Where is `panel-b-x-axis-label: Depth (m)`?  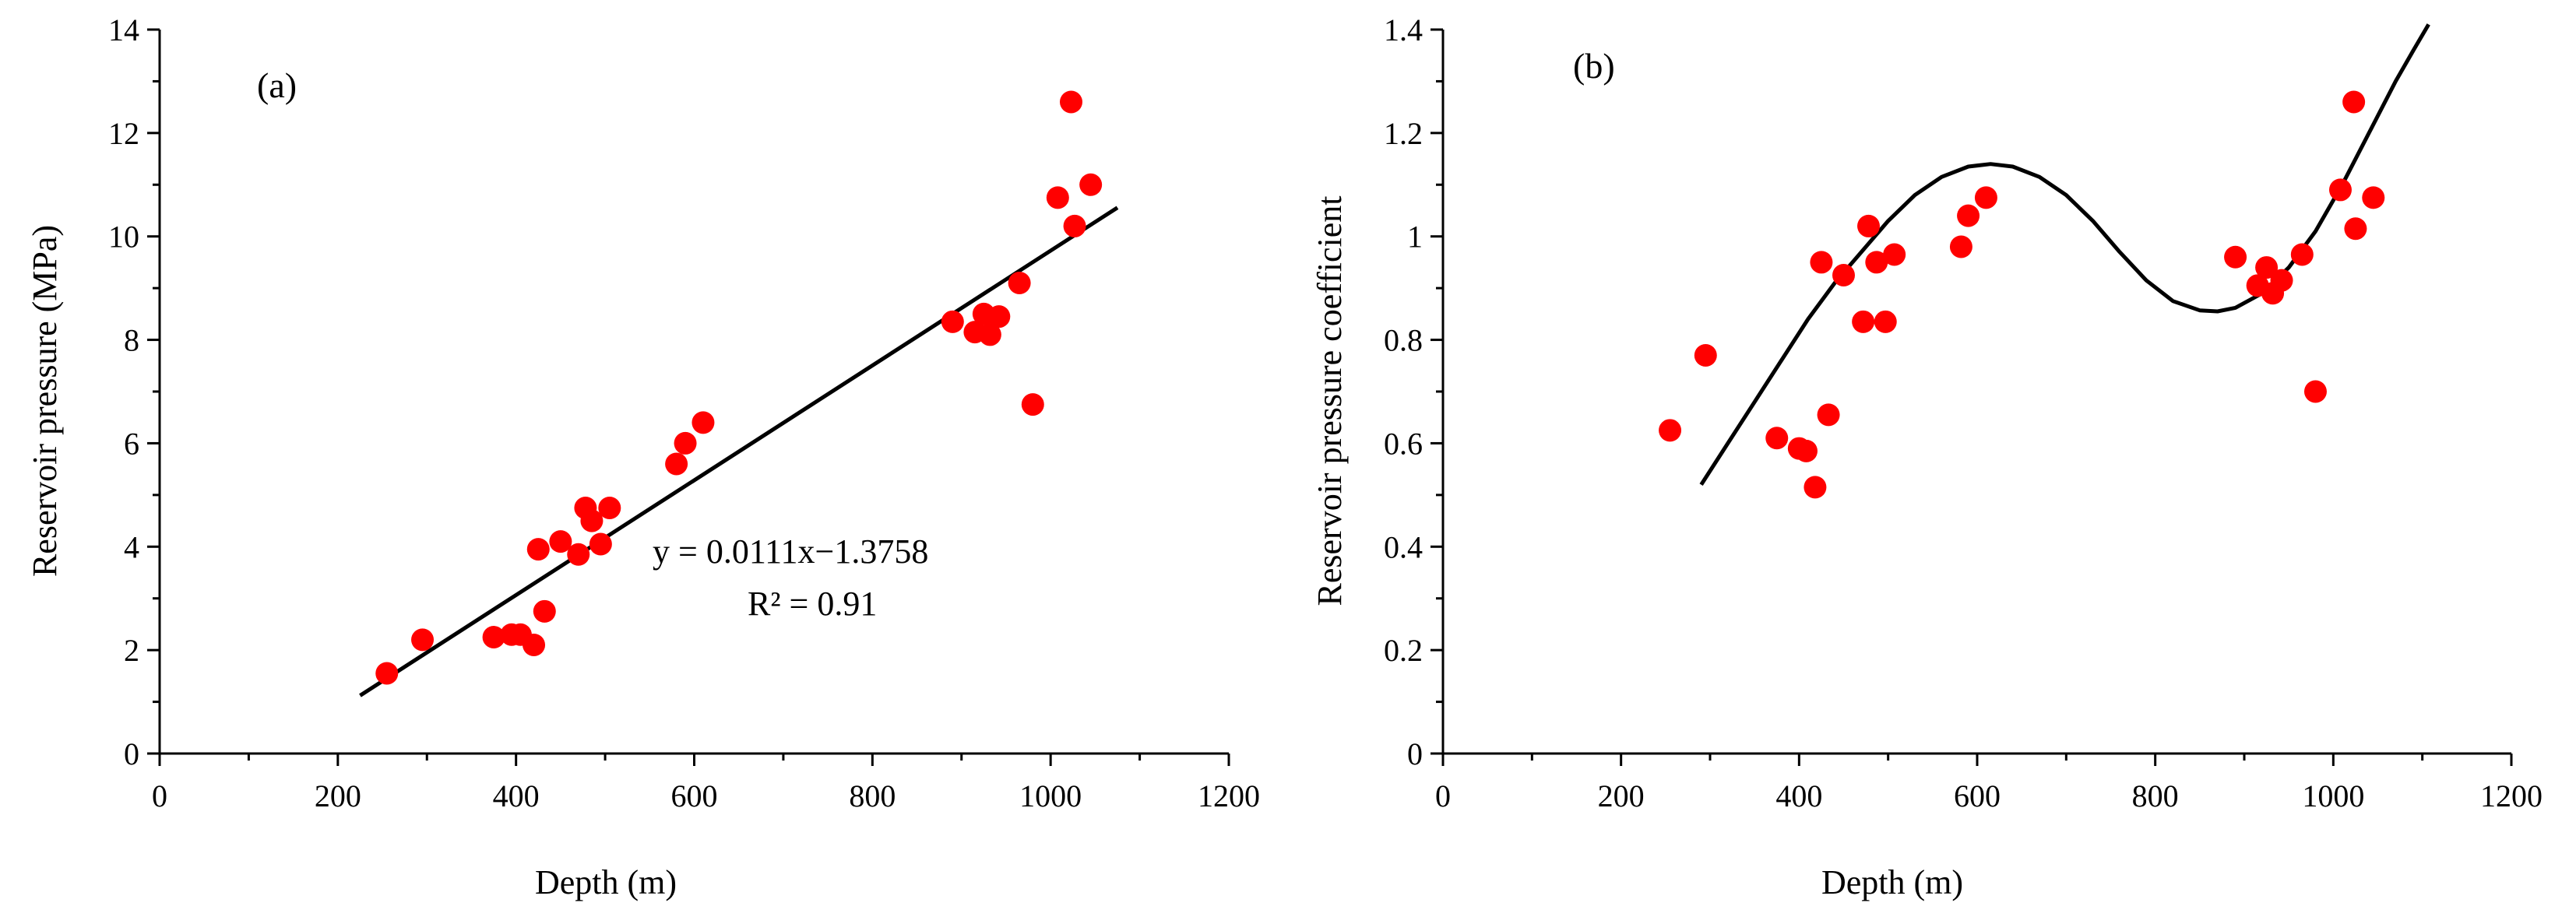 panel-b-x-axis-label: Depth (m) is located at coordinates (1892, 882).